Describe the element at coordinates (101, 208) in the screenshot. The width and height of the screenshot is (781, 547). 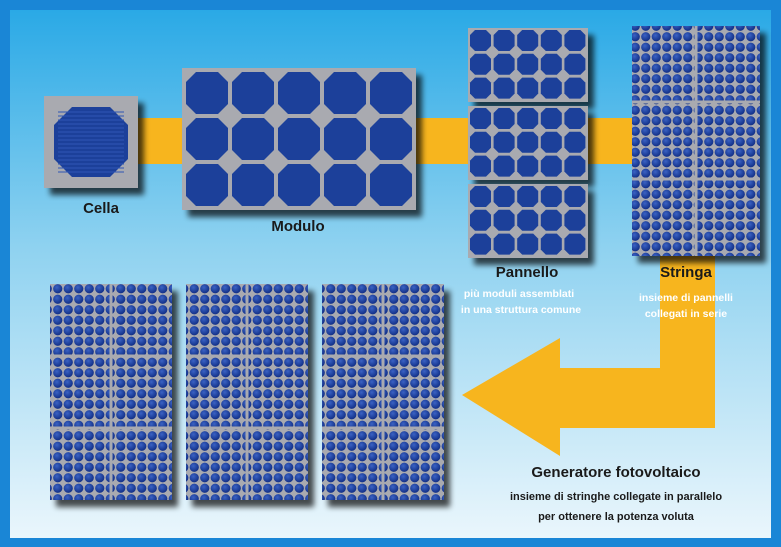
I see `label-cella: Cella` at that location.